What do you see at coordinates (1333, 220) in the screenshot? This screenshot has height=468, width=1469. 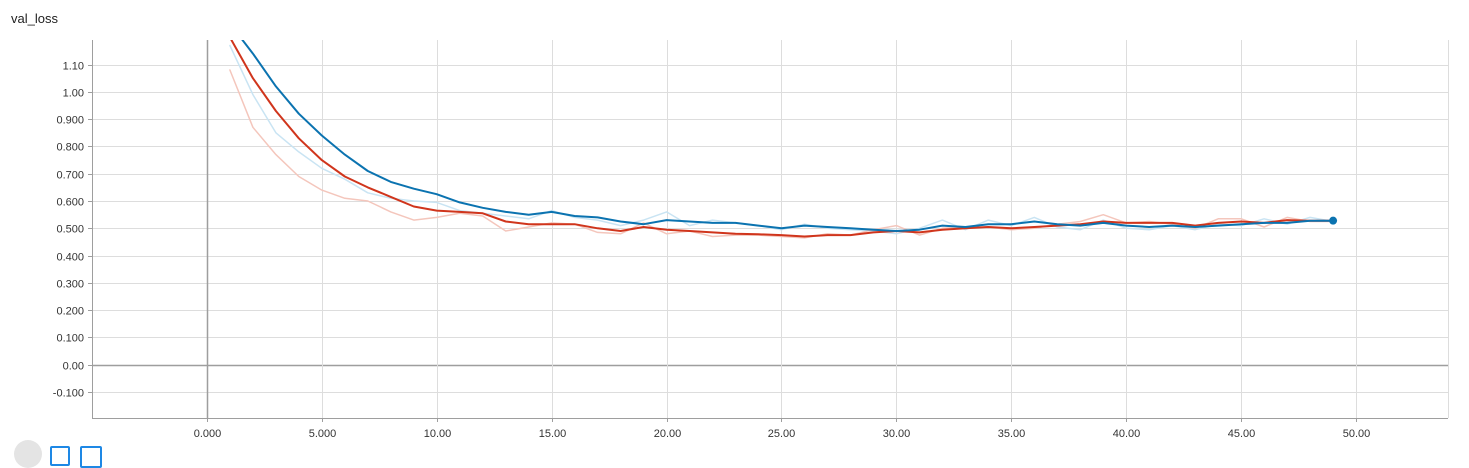 I see `series-point` at bounding box center [1333, 220].